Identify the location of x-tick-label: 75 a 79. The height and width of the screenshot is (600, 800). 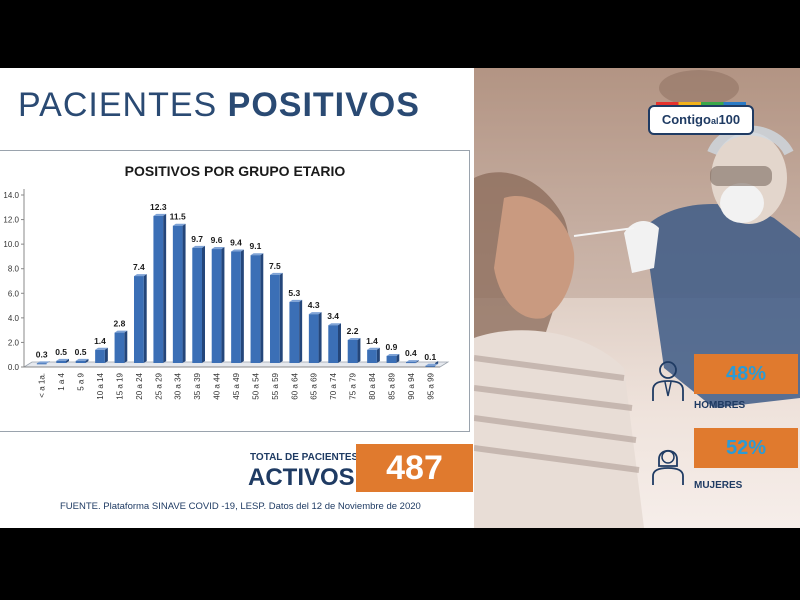
(353, 385).